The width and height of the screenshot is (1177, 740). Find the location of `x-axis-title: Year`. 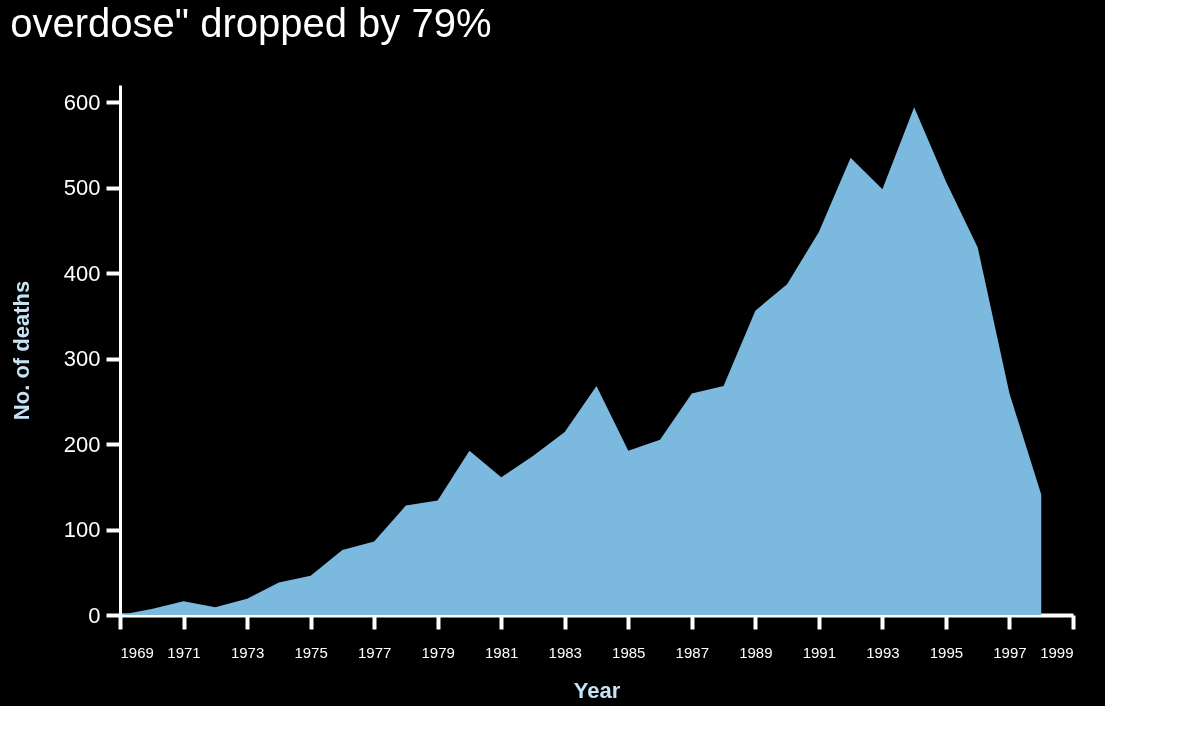

x-axis-title: Year is located at coordinates (597, 690).